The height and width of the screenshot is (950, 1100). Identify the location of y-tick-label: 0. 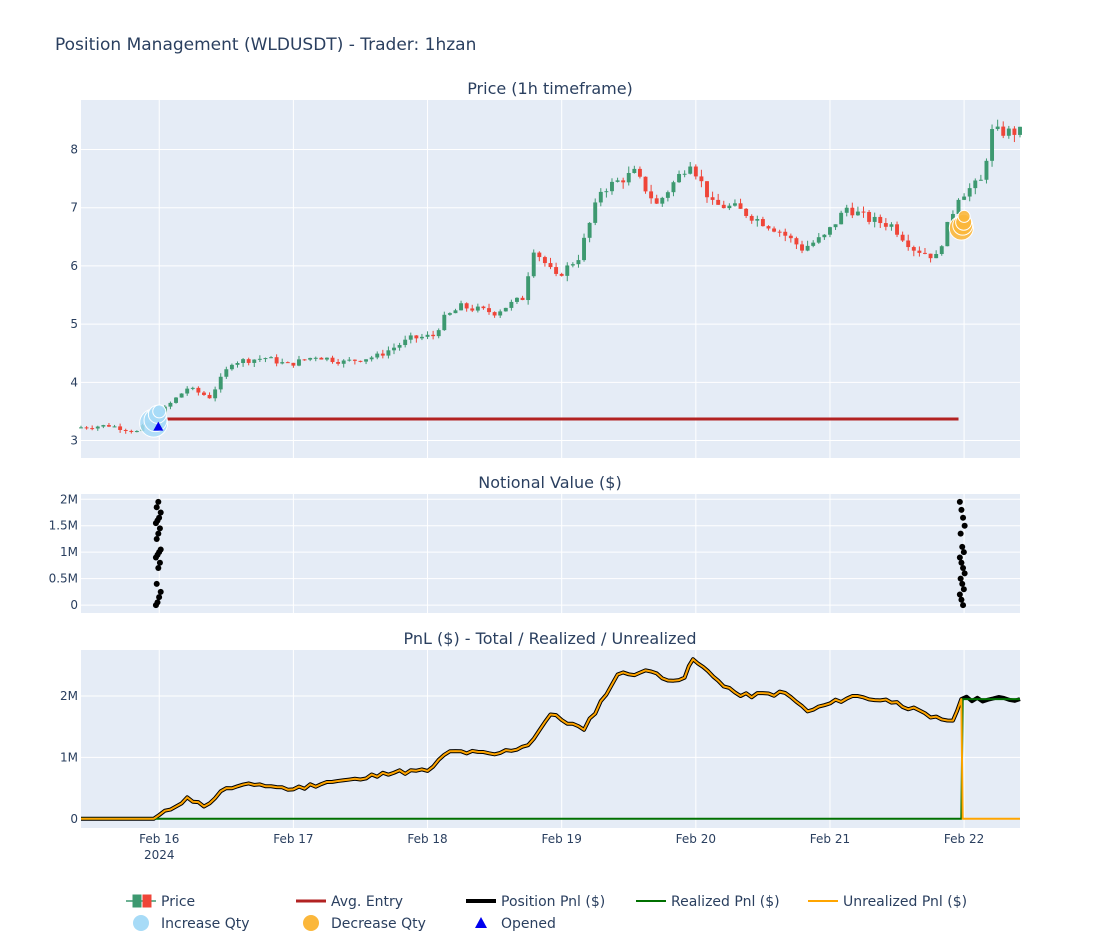
(74, 819).